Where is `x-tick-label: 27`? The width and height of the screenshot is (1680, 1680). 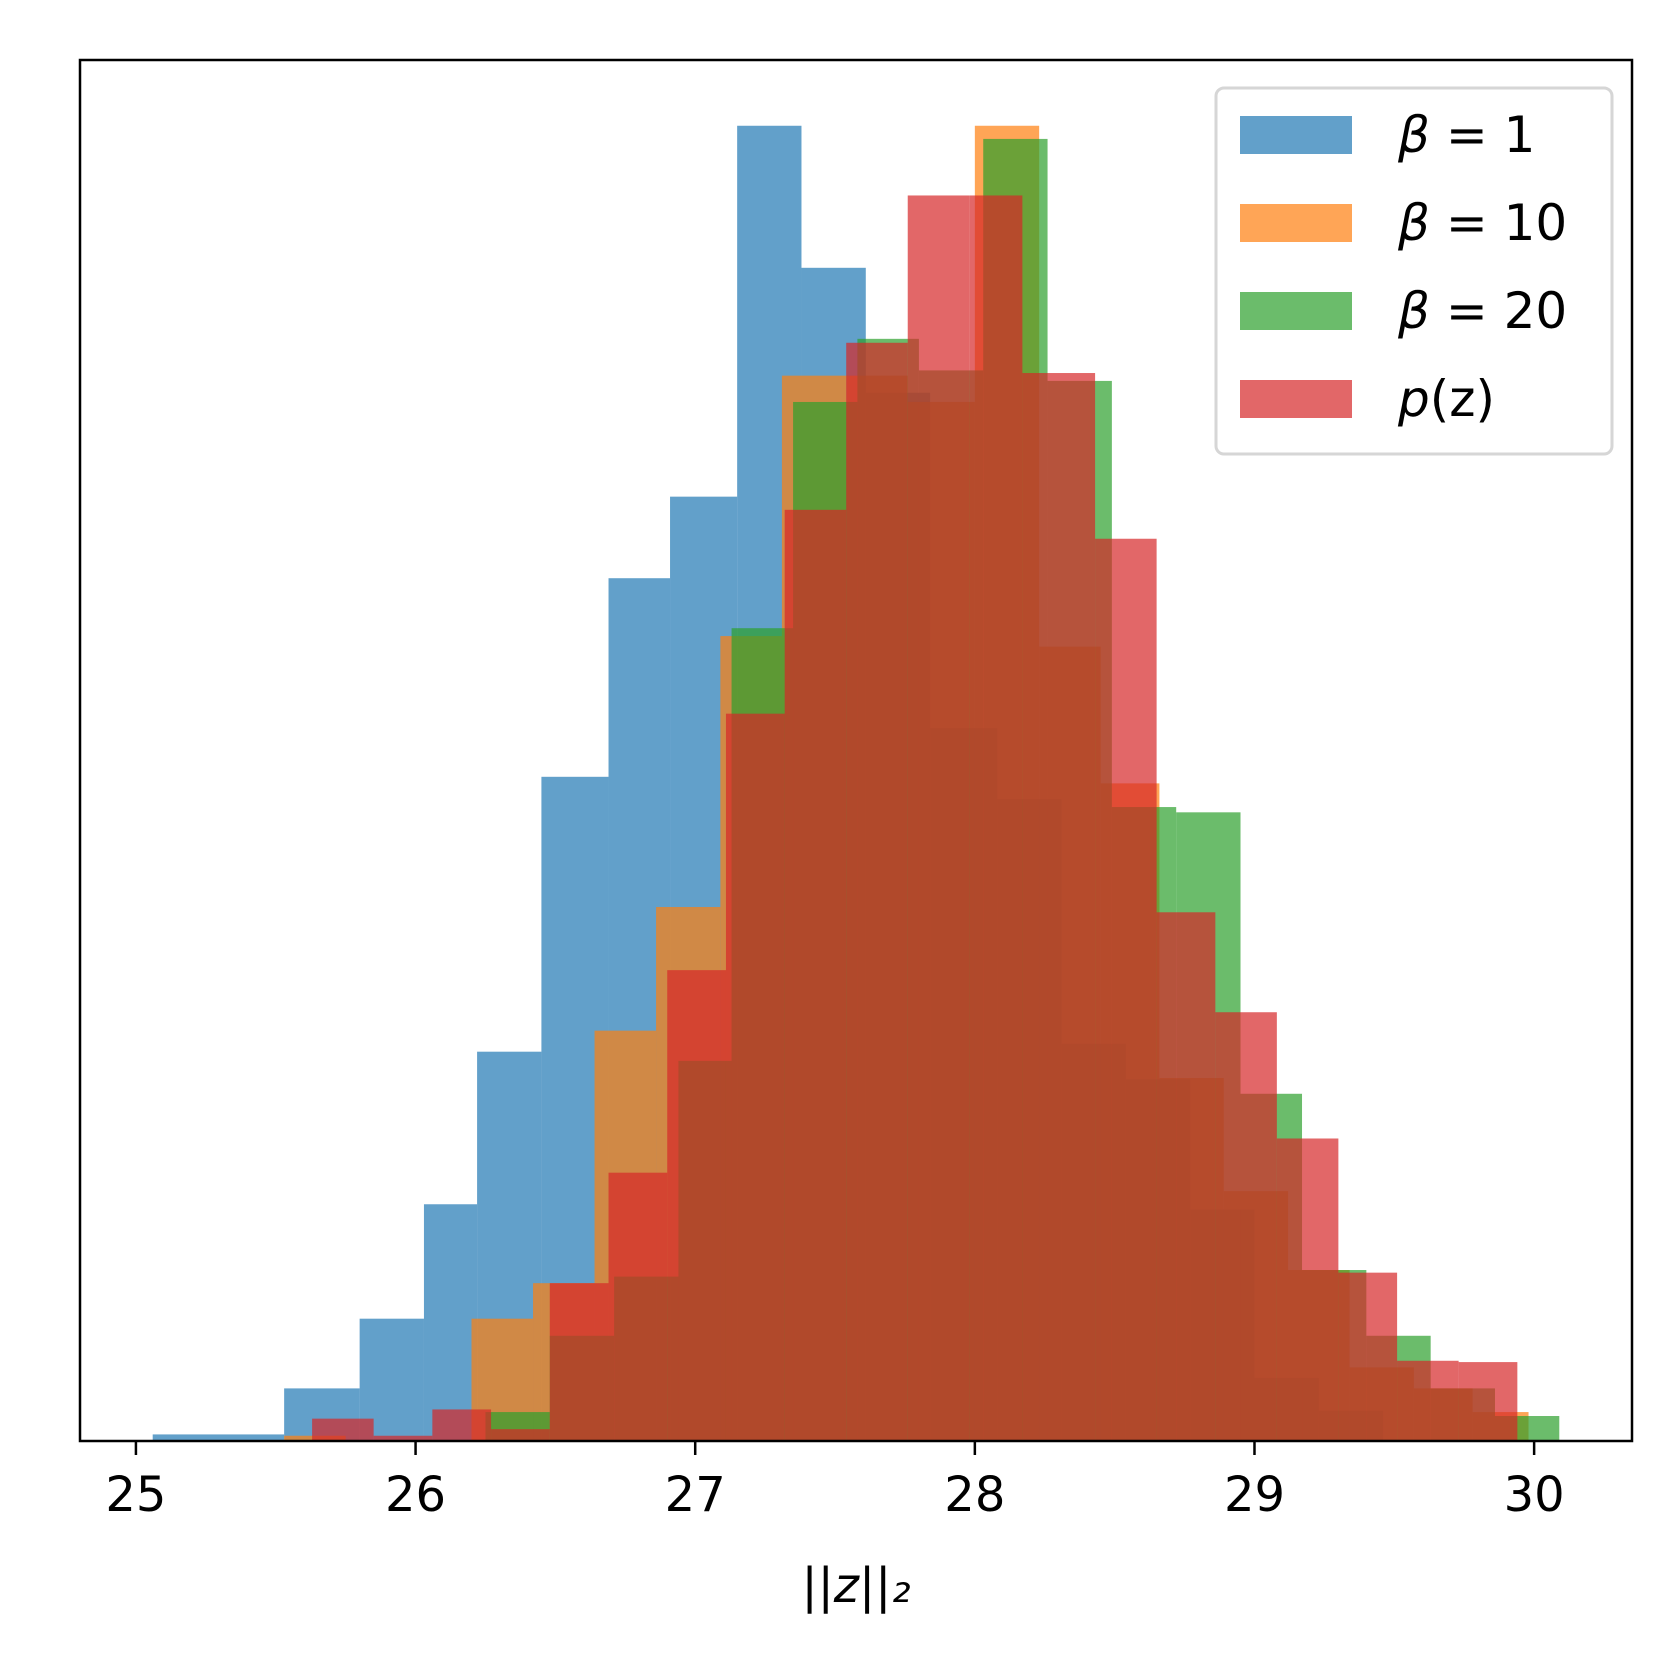
x-tick-label: 27 is located at coordinates (695, 1495).